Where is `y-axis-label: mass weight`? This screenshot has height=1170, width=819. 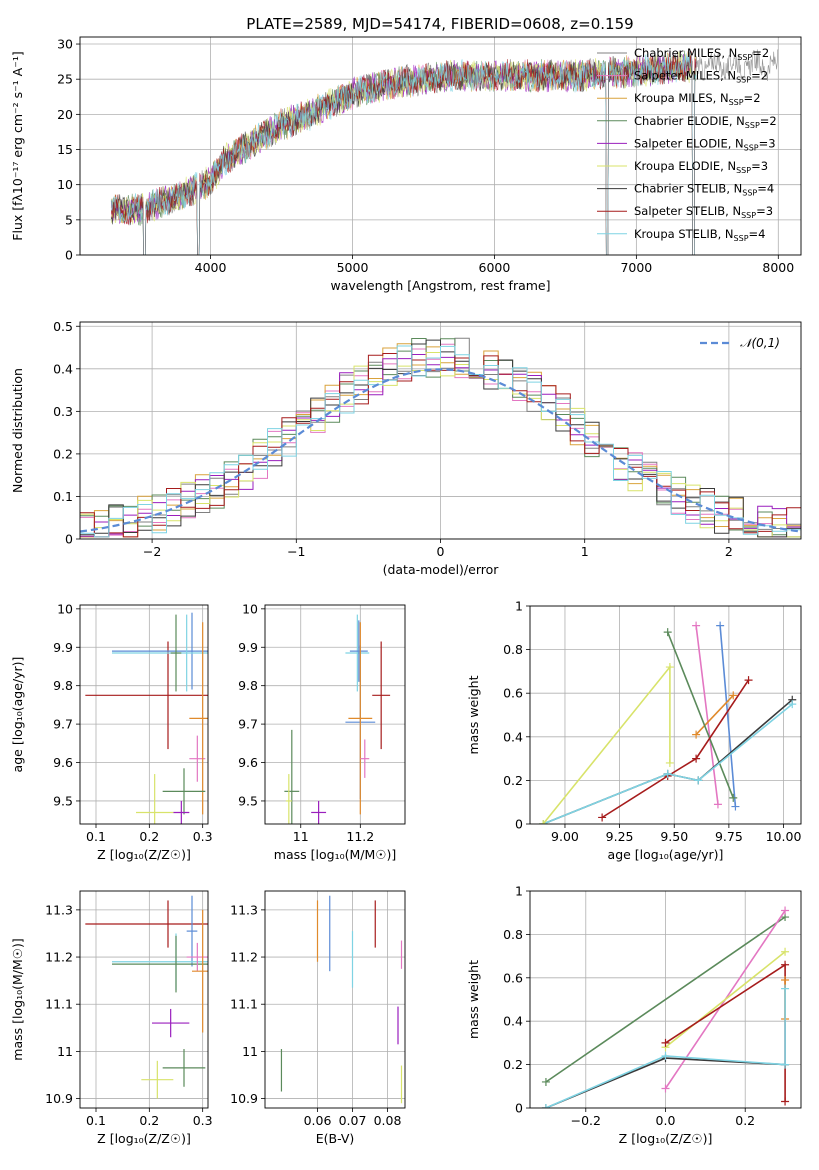 y-axis-label: mass weight is located at coordinates (473, 999).